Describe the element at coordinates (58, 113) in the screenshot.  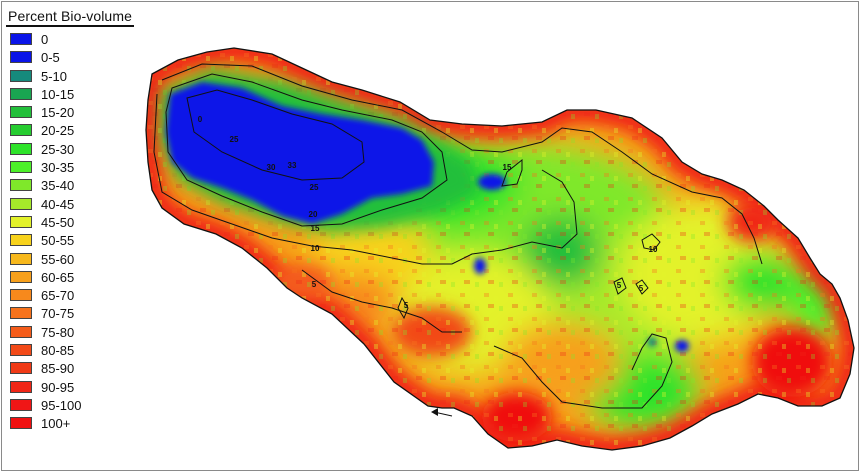
I see `legend-label: 15-20` at that location.